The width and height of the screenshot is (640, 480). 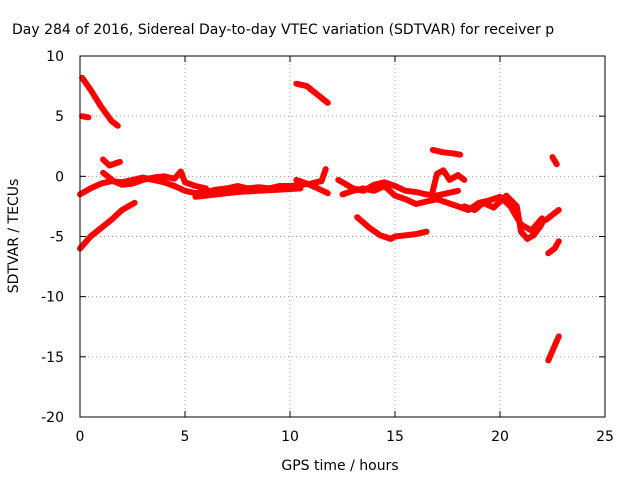 I want to click on y-tick-label: -5, so click(x=57, y=238).